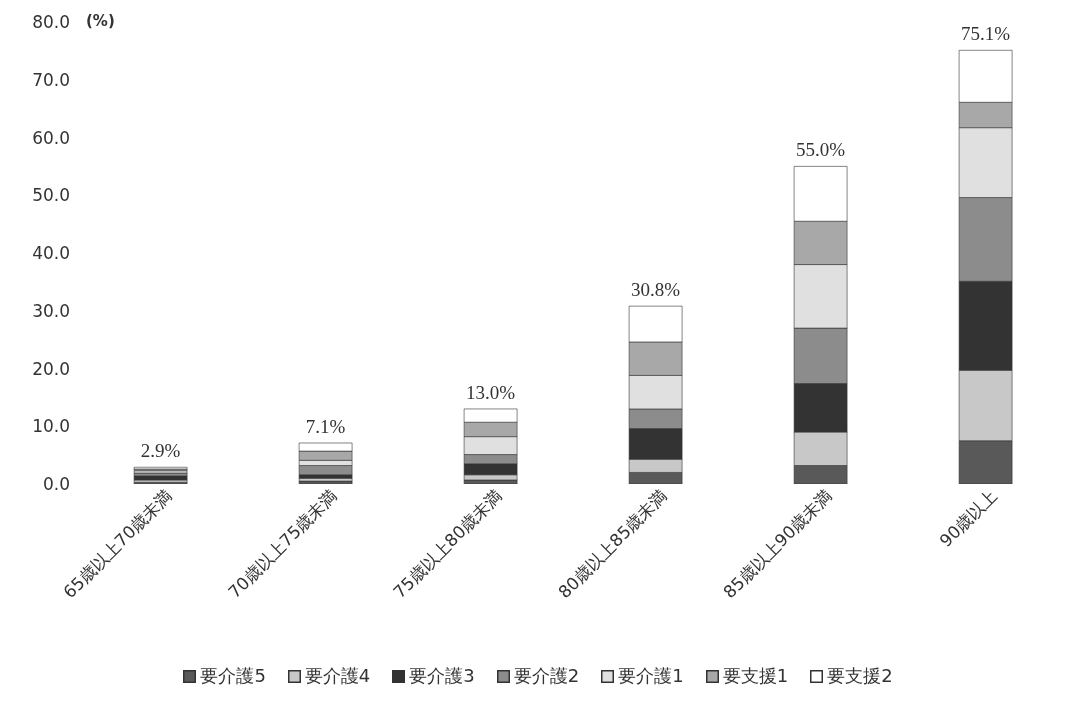 This screenshot has height=708, width=1088. I want to click on total-label: 7.1%, so click(325, 426).